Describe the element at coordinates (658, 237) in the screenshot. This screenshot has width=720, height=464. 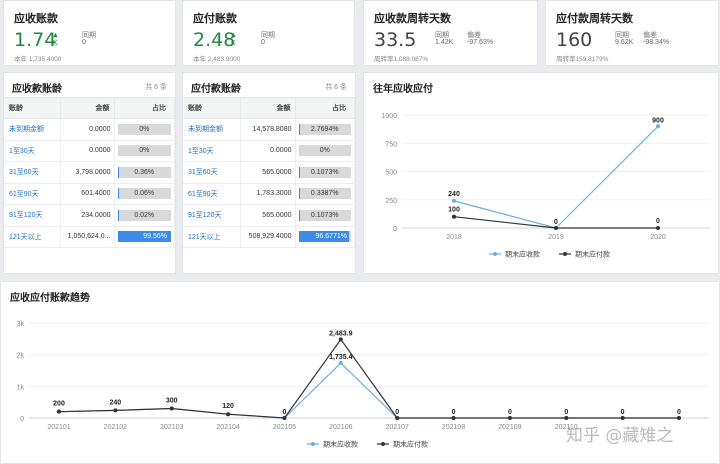
I see `x-tick-label: 2020` at that location.